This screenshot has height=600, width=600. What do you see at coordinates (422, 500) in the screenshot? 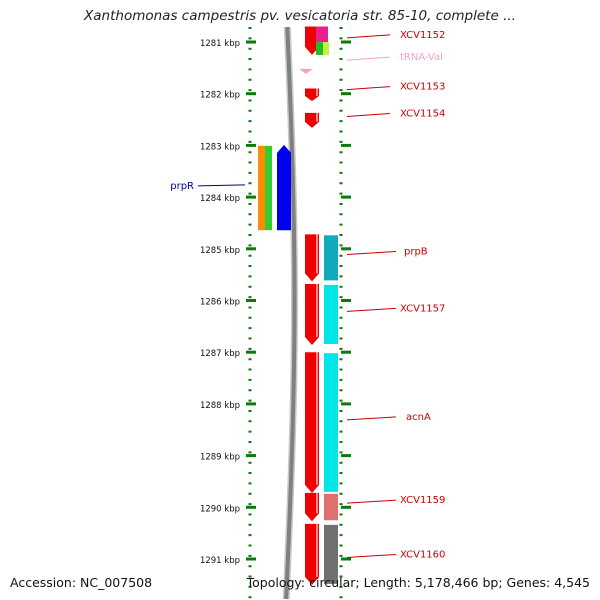
I see `gene-label: XCV1159` at bounding box center [422, 500].